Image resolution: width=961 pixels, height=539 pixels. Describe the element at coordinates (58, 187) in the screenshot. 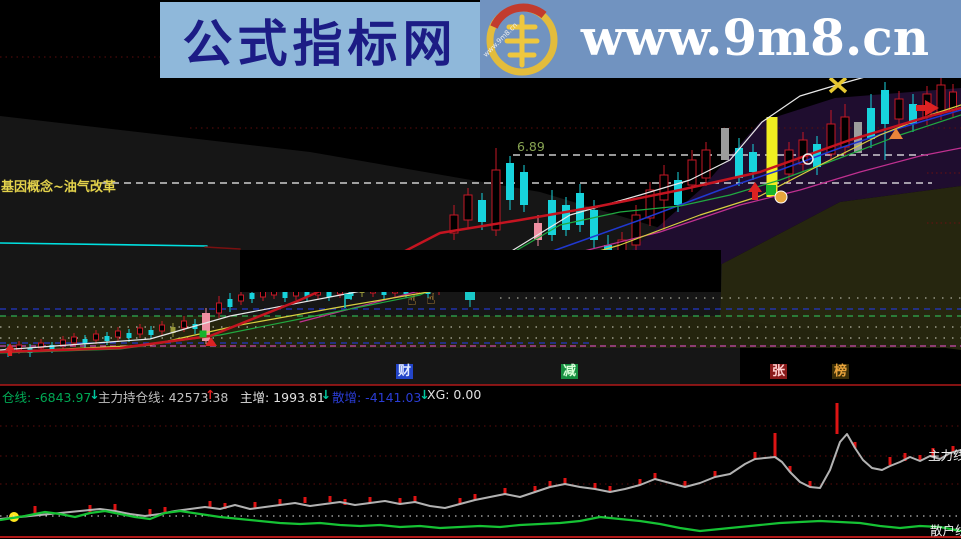

I see `concept-label: 基因概念~油气改革` at that location.